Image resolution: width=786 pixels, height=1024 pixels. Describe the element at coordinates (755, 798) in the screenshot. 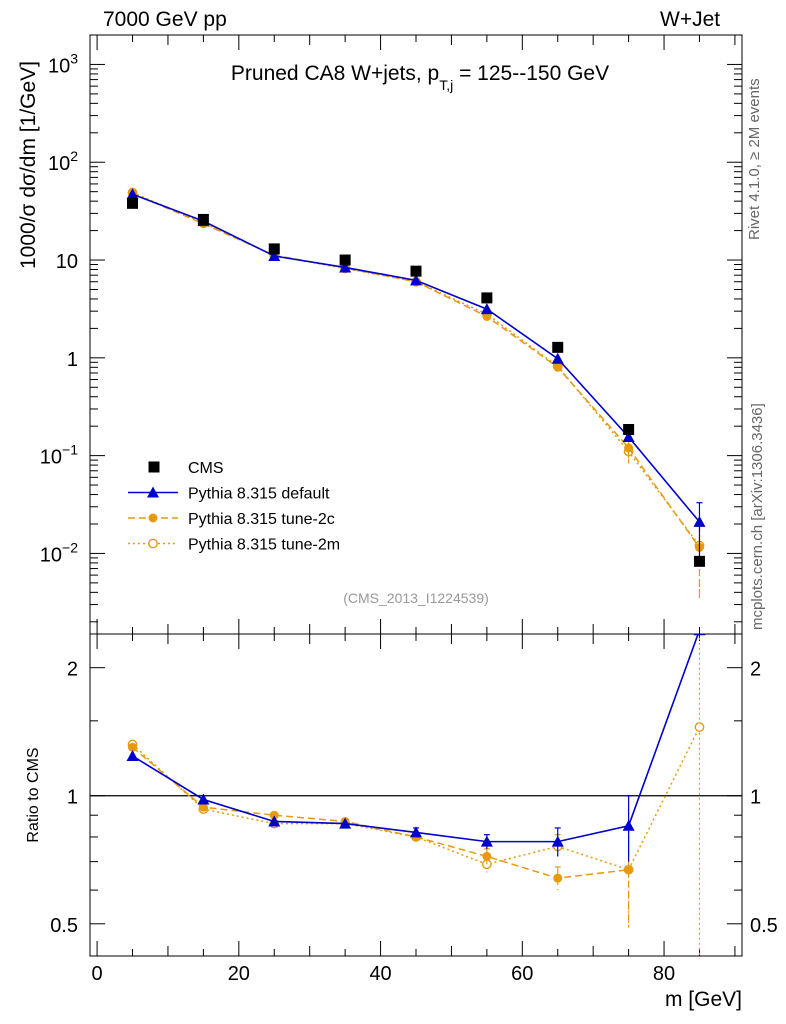

I see `ratio-y-tick-label-right: 1` at that location.